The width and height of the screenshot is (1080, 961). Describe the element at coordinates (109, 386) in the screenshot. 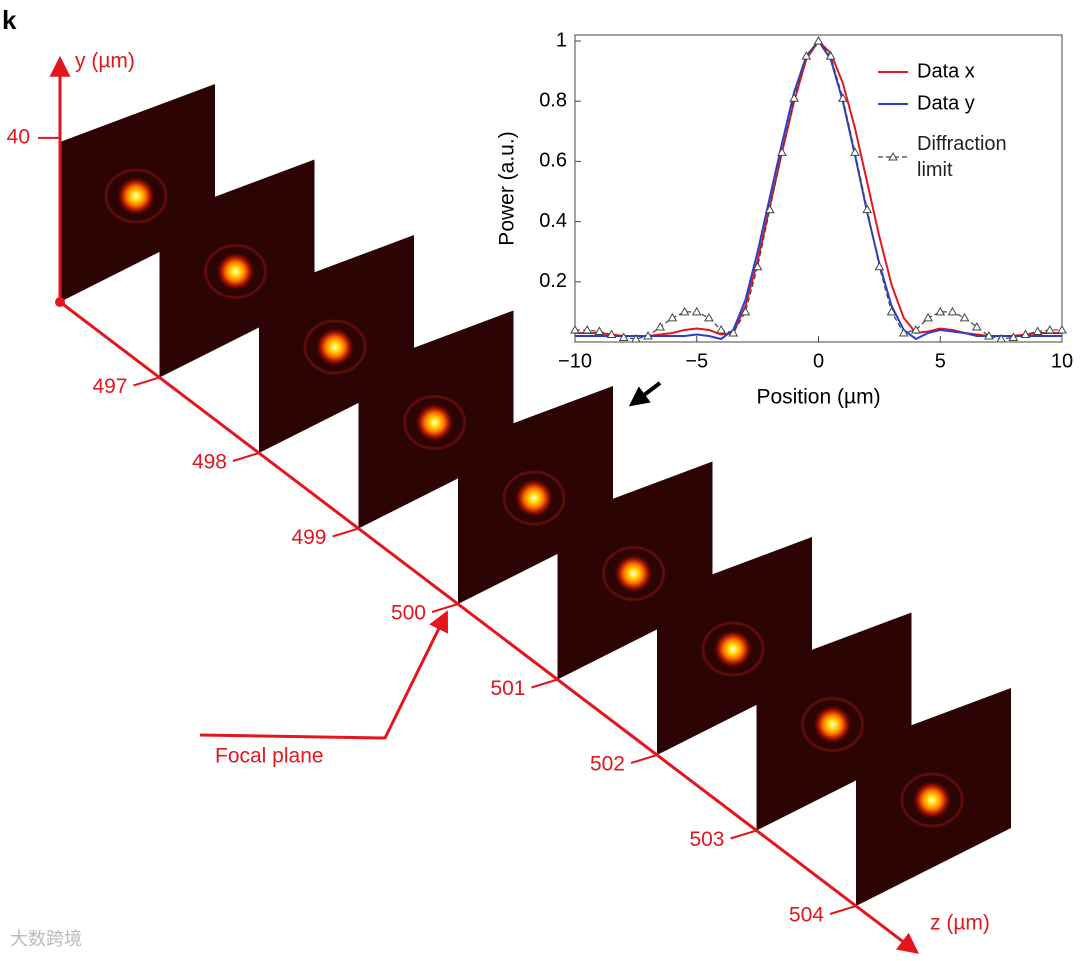

I see `z-tick-label: 497` at that location.